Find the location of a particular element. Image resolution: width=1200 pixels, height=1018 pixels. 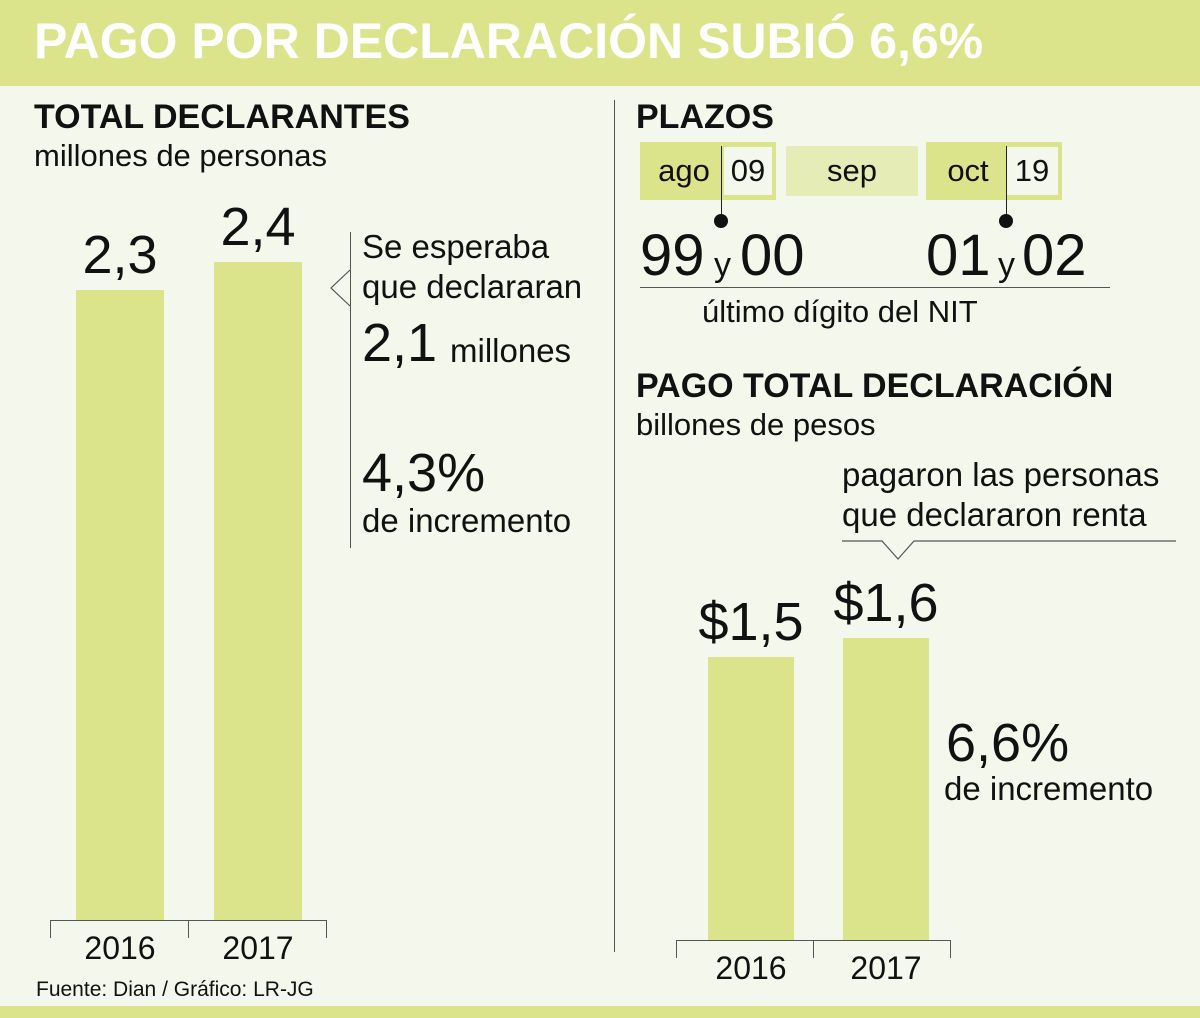

plazo-oct: oct 19 is located at coordinates (994, 171).